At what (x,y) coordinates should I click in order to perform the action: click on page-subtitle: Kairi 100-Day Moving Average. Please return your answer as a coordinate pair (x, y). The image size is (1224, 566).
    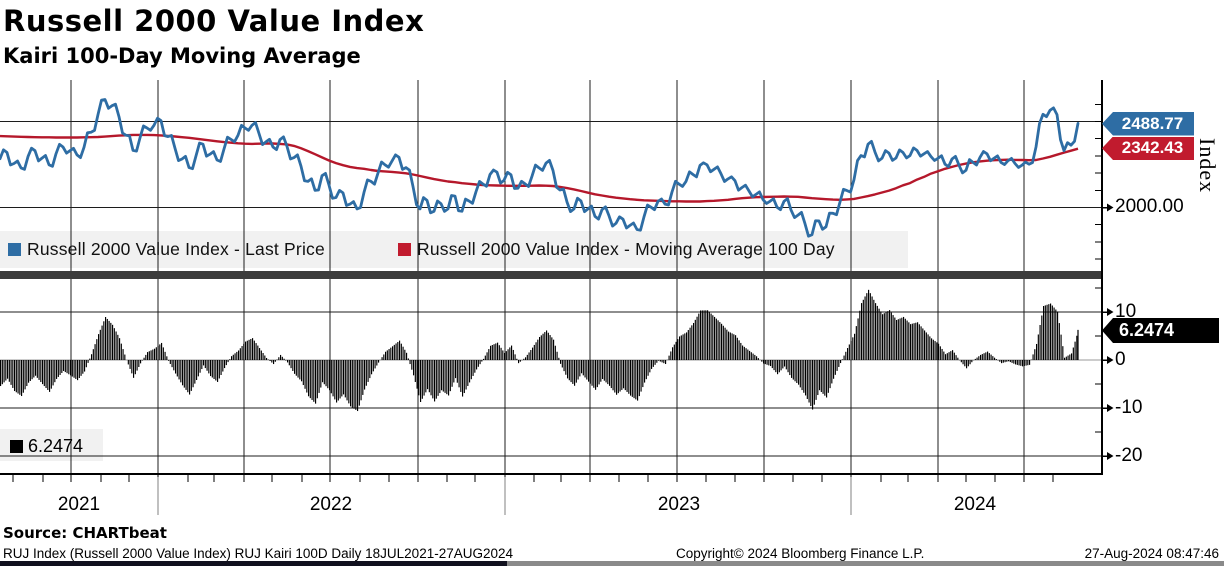
    Looking at the image, I should click on (182, 56).